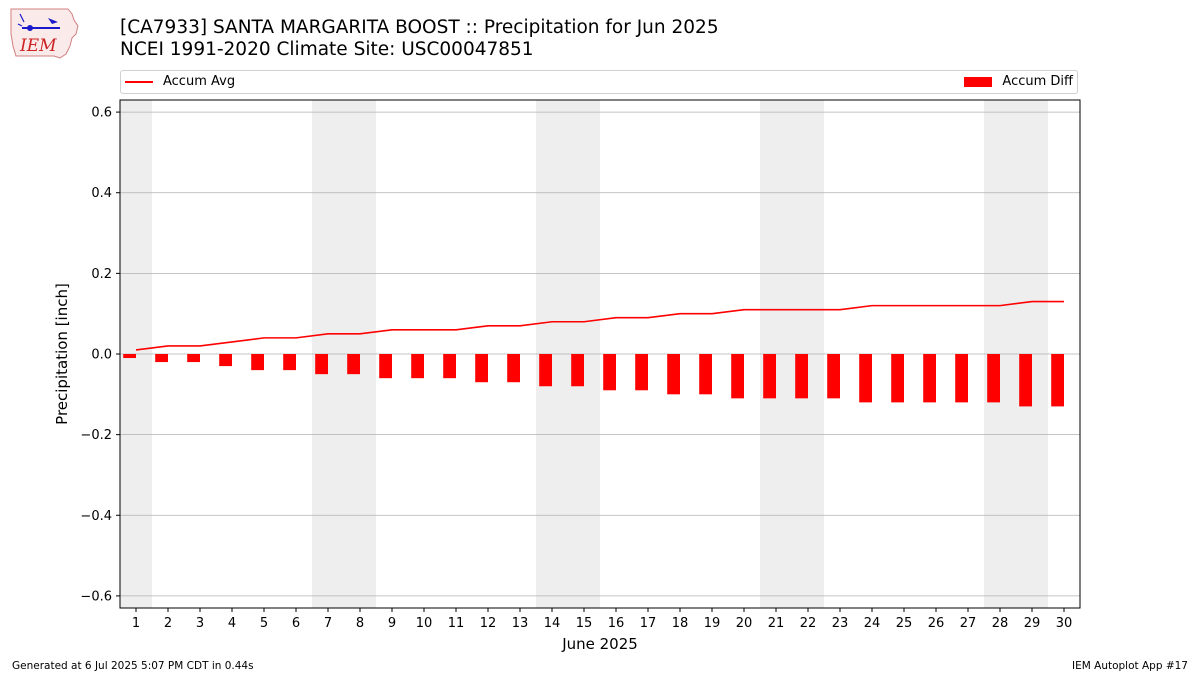  I want to click on legend-item-accum-diff: Accum Diff, so click(1018, 81).